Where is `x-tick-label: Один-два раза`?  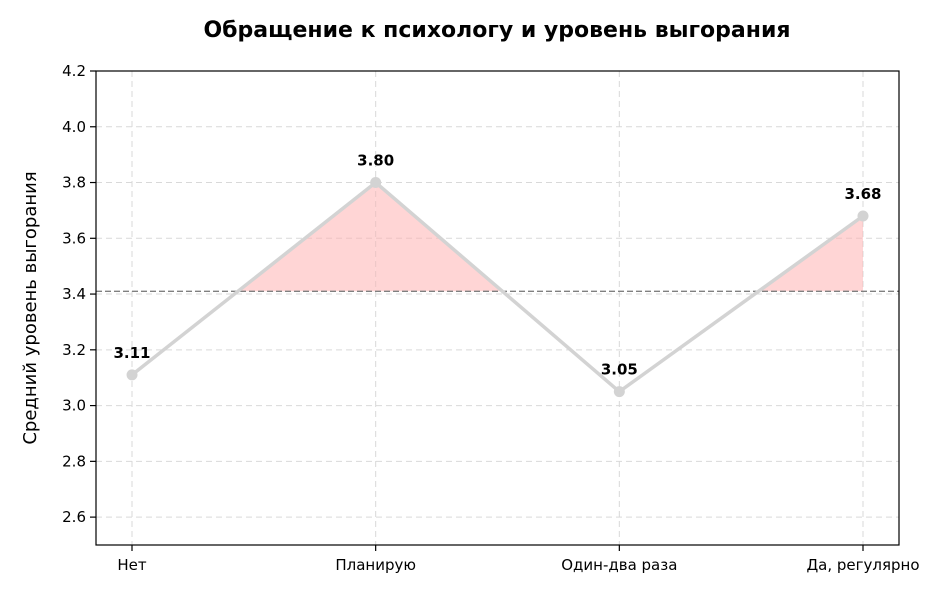 x-tick-label: Один-два раза is located at coordinates (619, 565).